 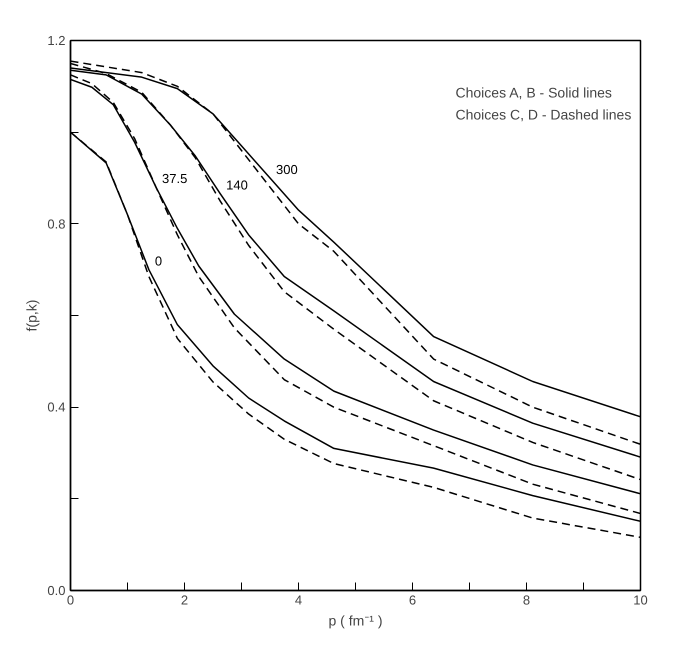 I want to click on annotation: Choices A, B - Solid lines, so click(x=534, y=92).